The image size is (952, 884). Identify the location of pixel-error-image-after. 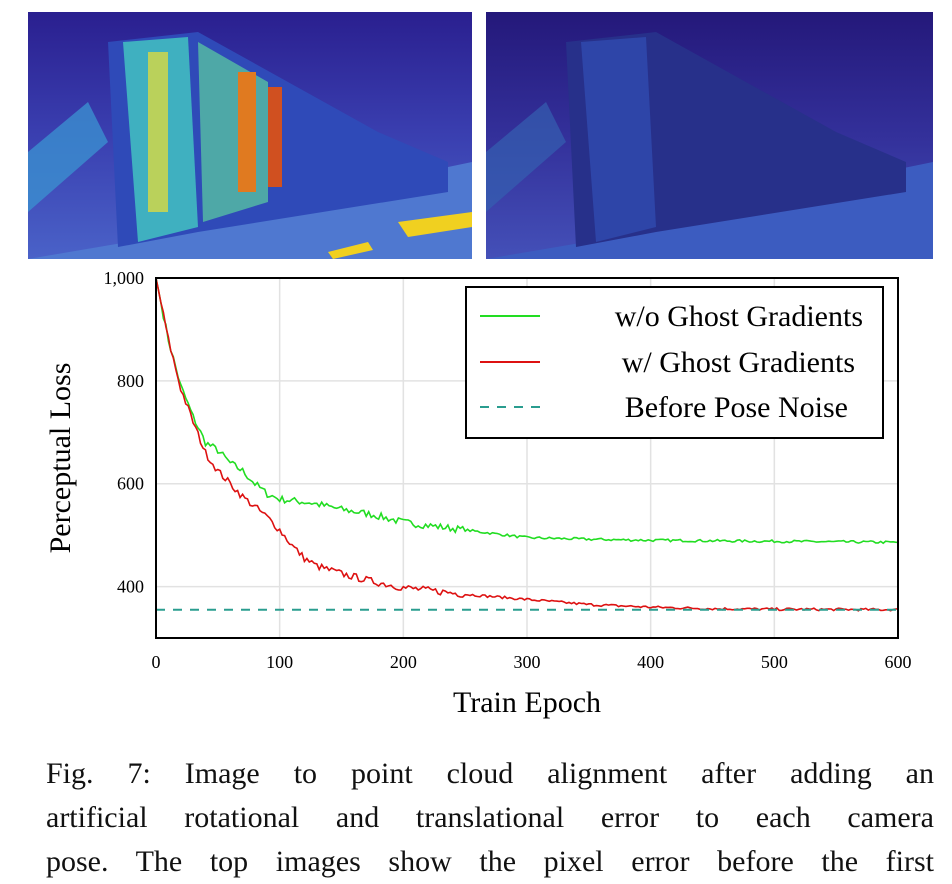
(709, 135).